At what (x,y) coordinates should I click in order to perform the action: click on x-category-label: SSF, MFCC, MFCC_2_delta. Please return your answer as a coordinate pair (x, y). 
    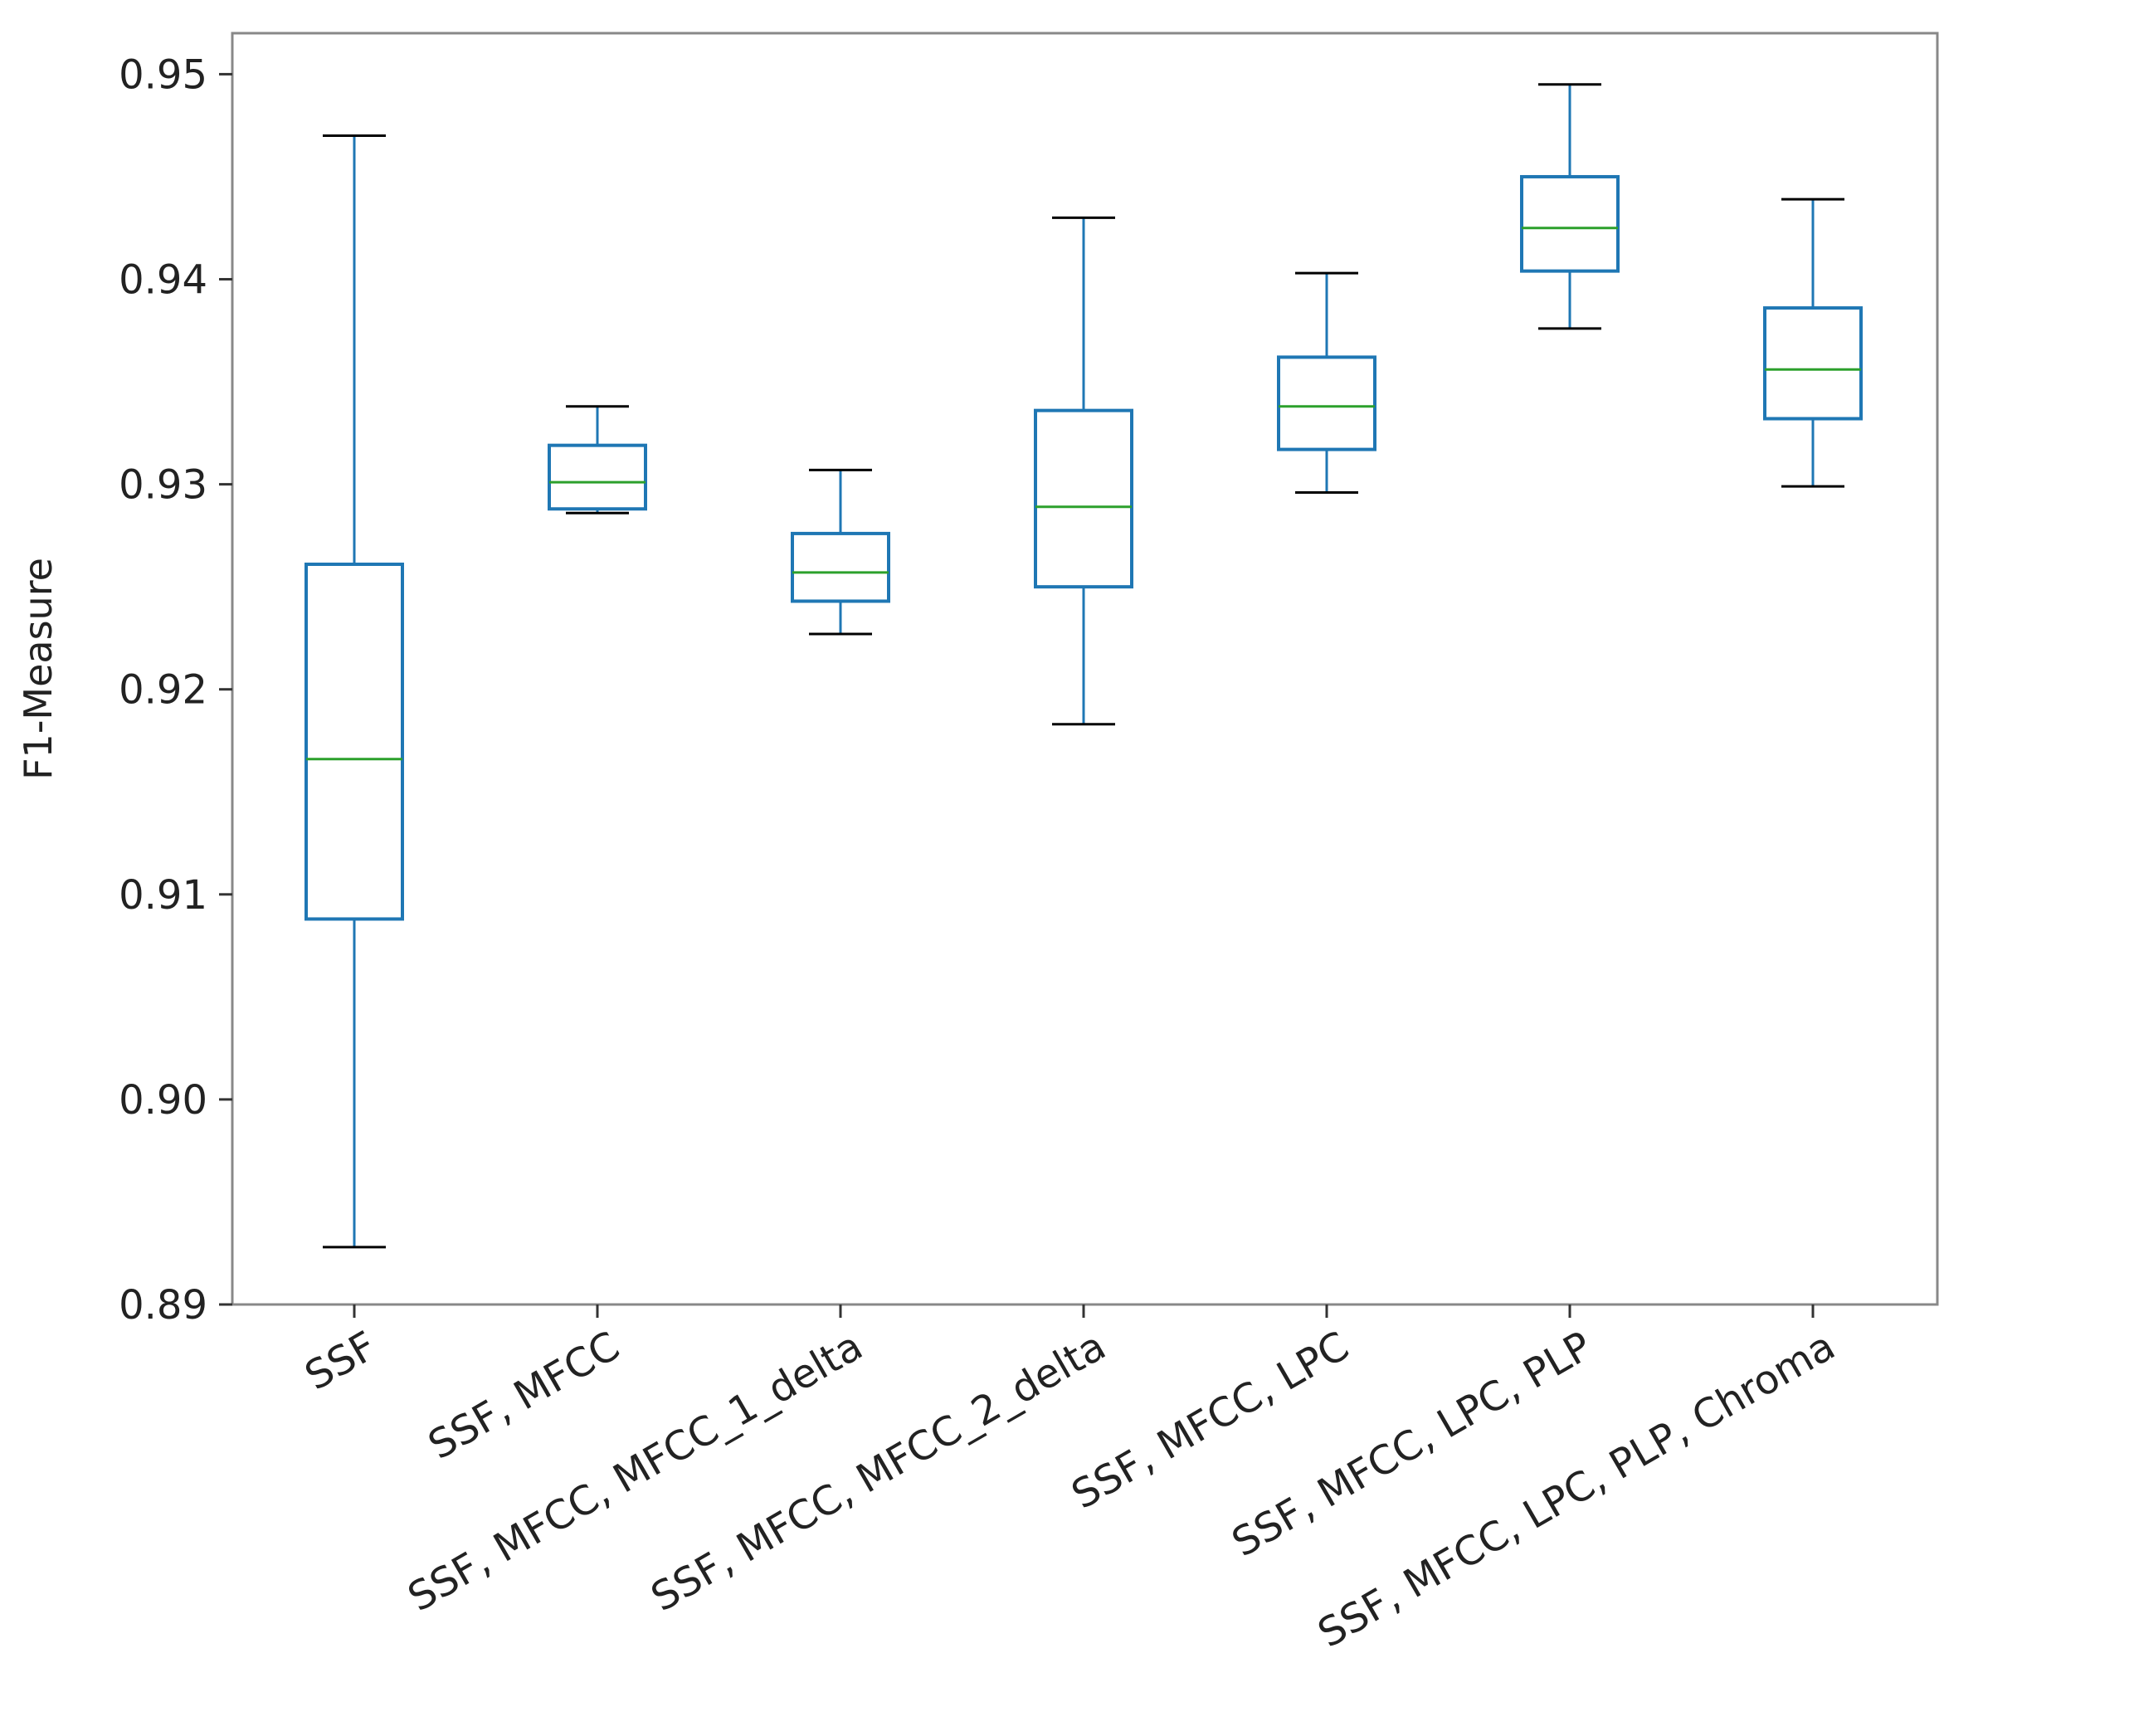
    Looking at the image, I should click on (879, 1472).